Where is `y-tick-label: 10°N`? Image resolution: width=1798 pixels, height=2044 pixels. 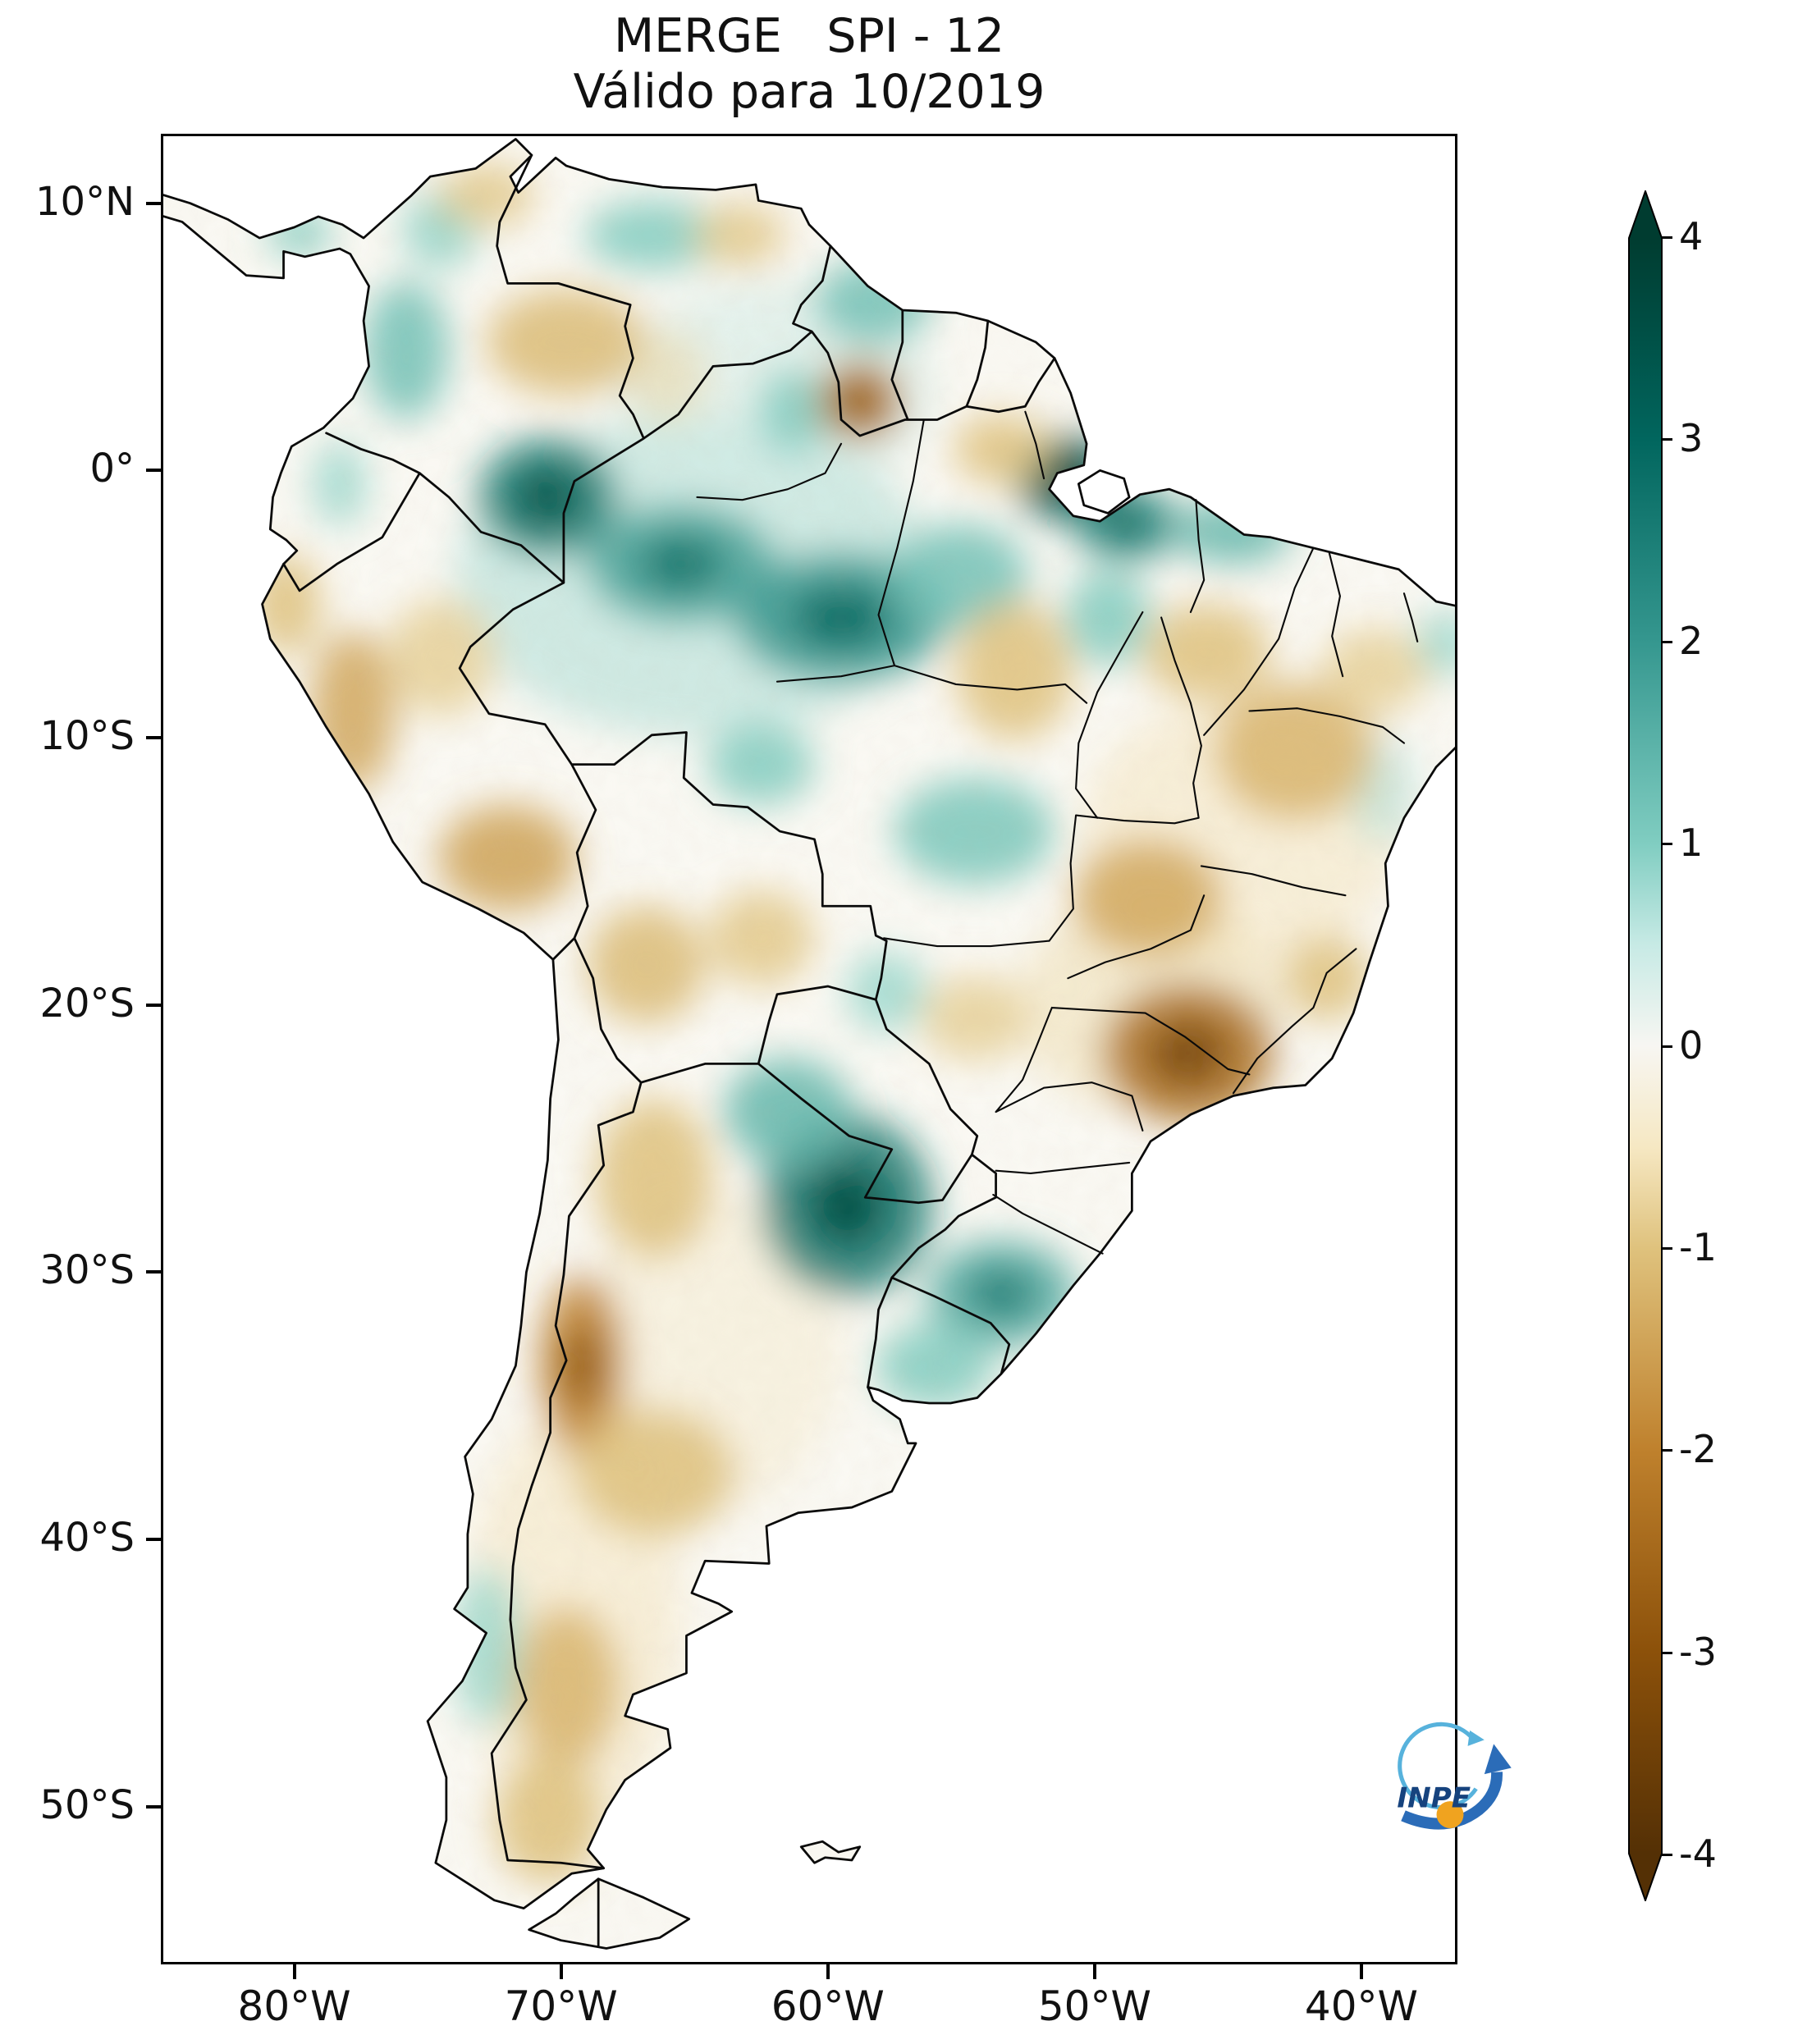 y-tick-label: 10°N is located at coordinates (85, 201).